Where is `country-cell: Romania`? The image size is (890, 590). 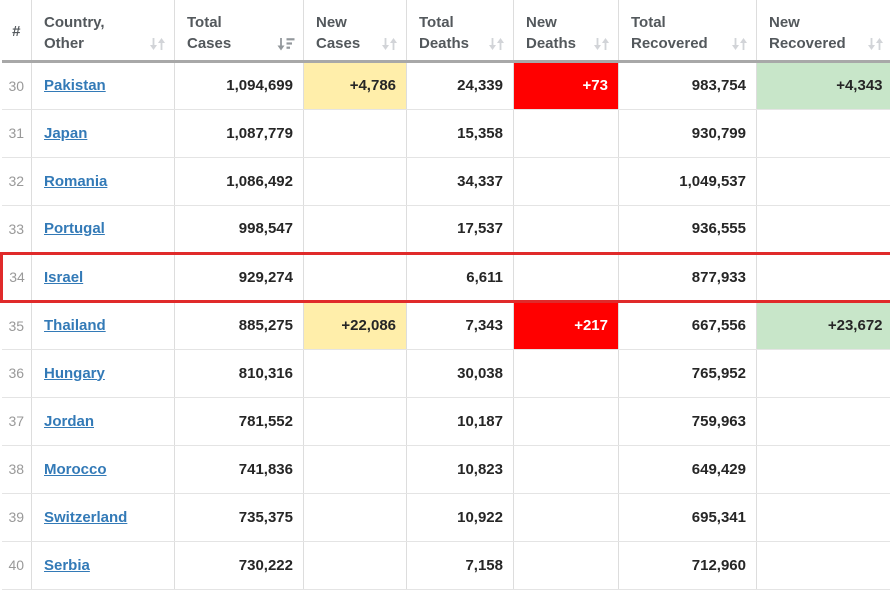 country-cell: Romania is located at coordinates (103, 181).